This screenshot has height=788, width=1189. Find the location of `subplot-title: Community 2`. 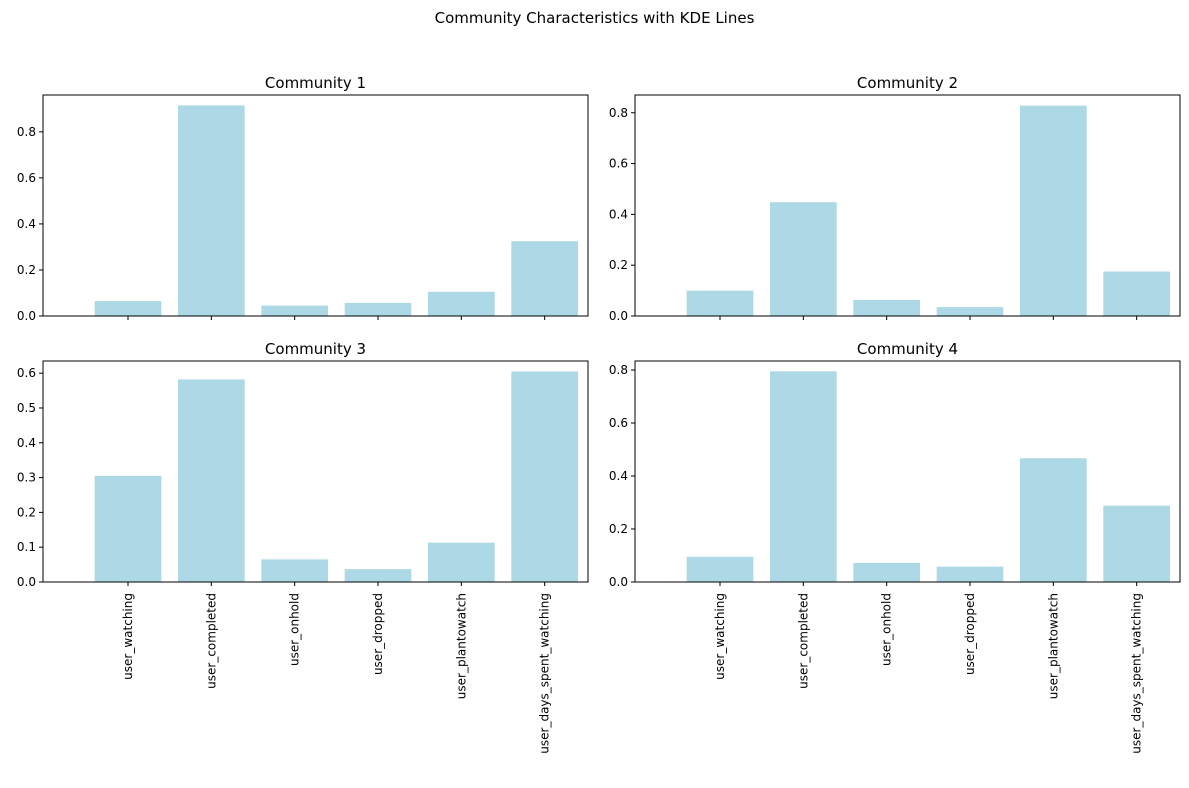

subplot-title: Community 2 is located at coordinates (907, 83).